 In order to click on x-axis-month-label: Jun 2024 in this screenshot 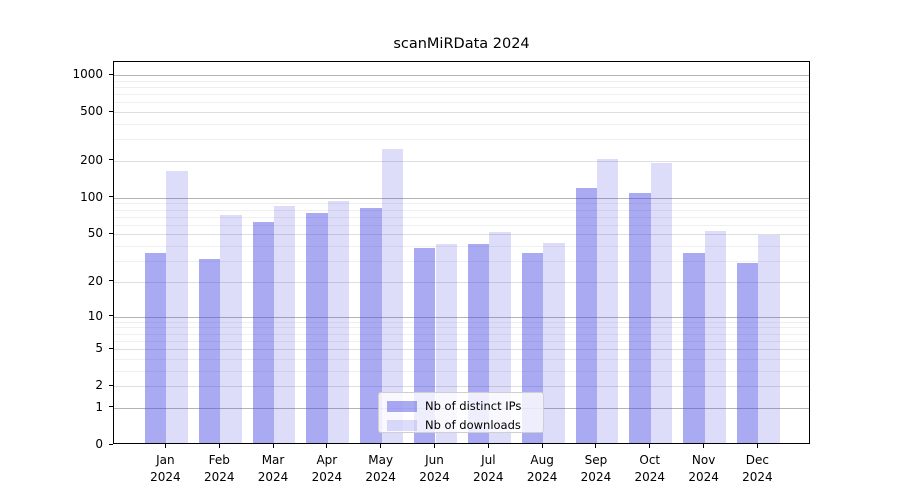, I will do `click(434, 468)`.